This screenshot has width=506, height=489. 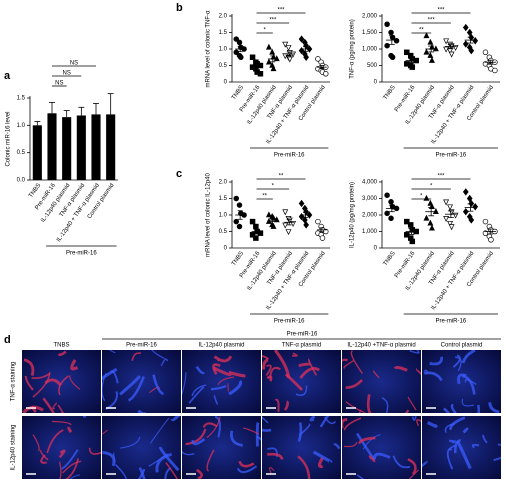 What do you see at coordinates (21, 126) in the screenshot?
I see `y-tick-label: 1.0` at bounding box center [21, 126].